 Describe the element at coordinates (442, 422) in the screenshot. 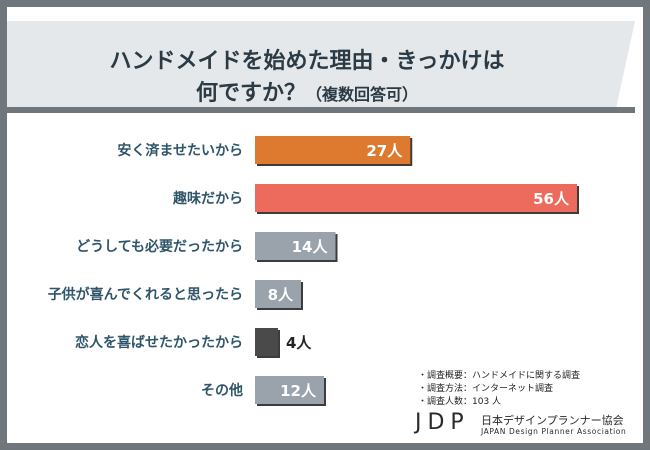

I see `logo-mark: JDP` at that location.